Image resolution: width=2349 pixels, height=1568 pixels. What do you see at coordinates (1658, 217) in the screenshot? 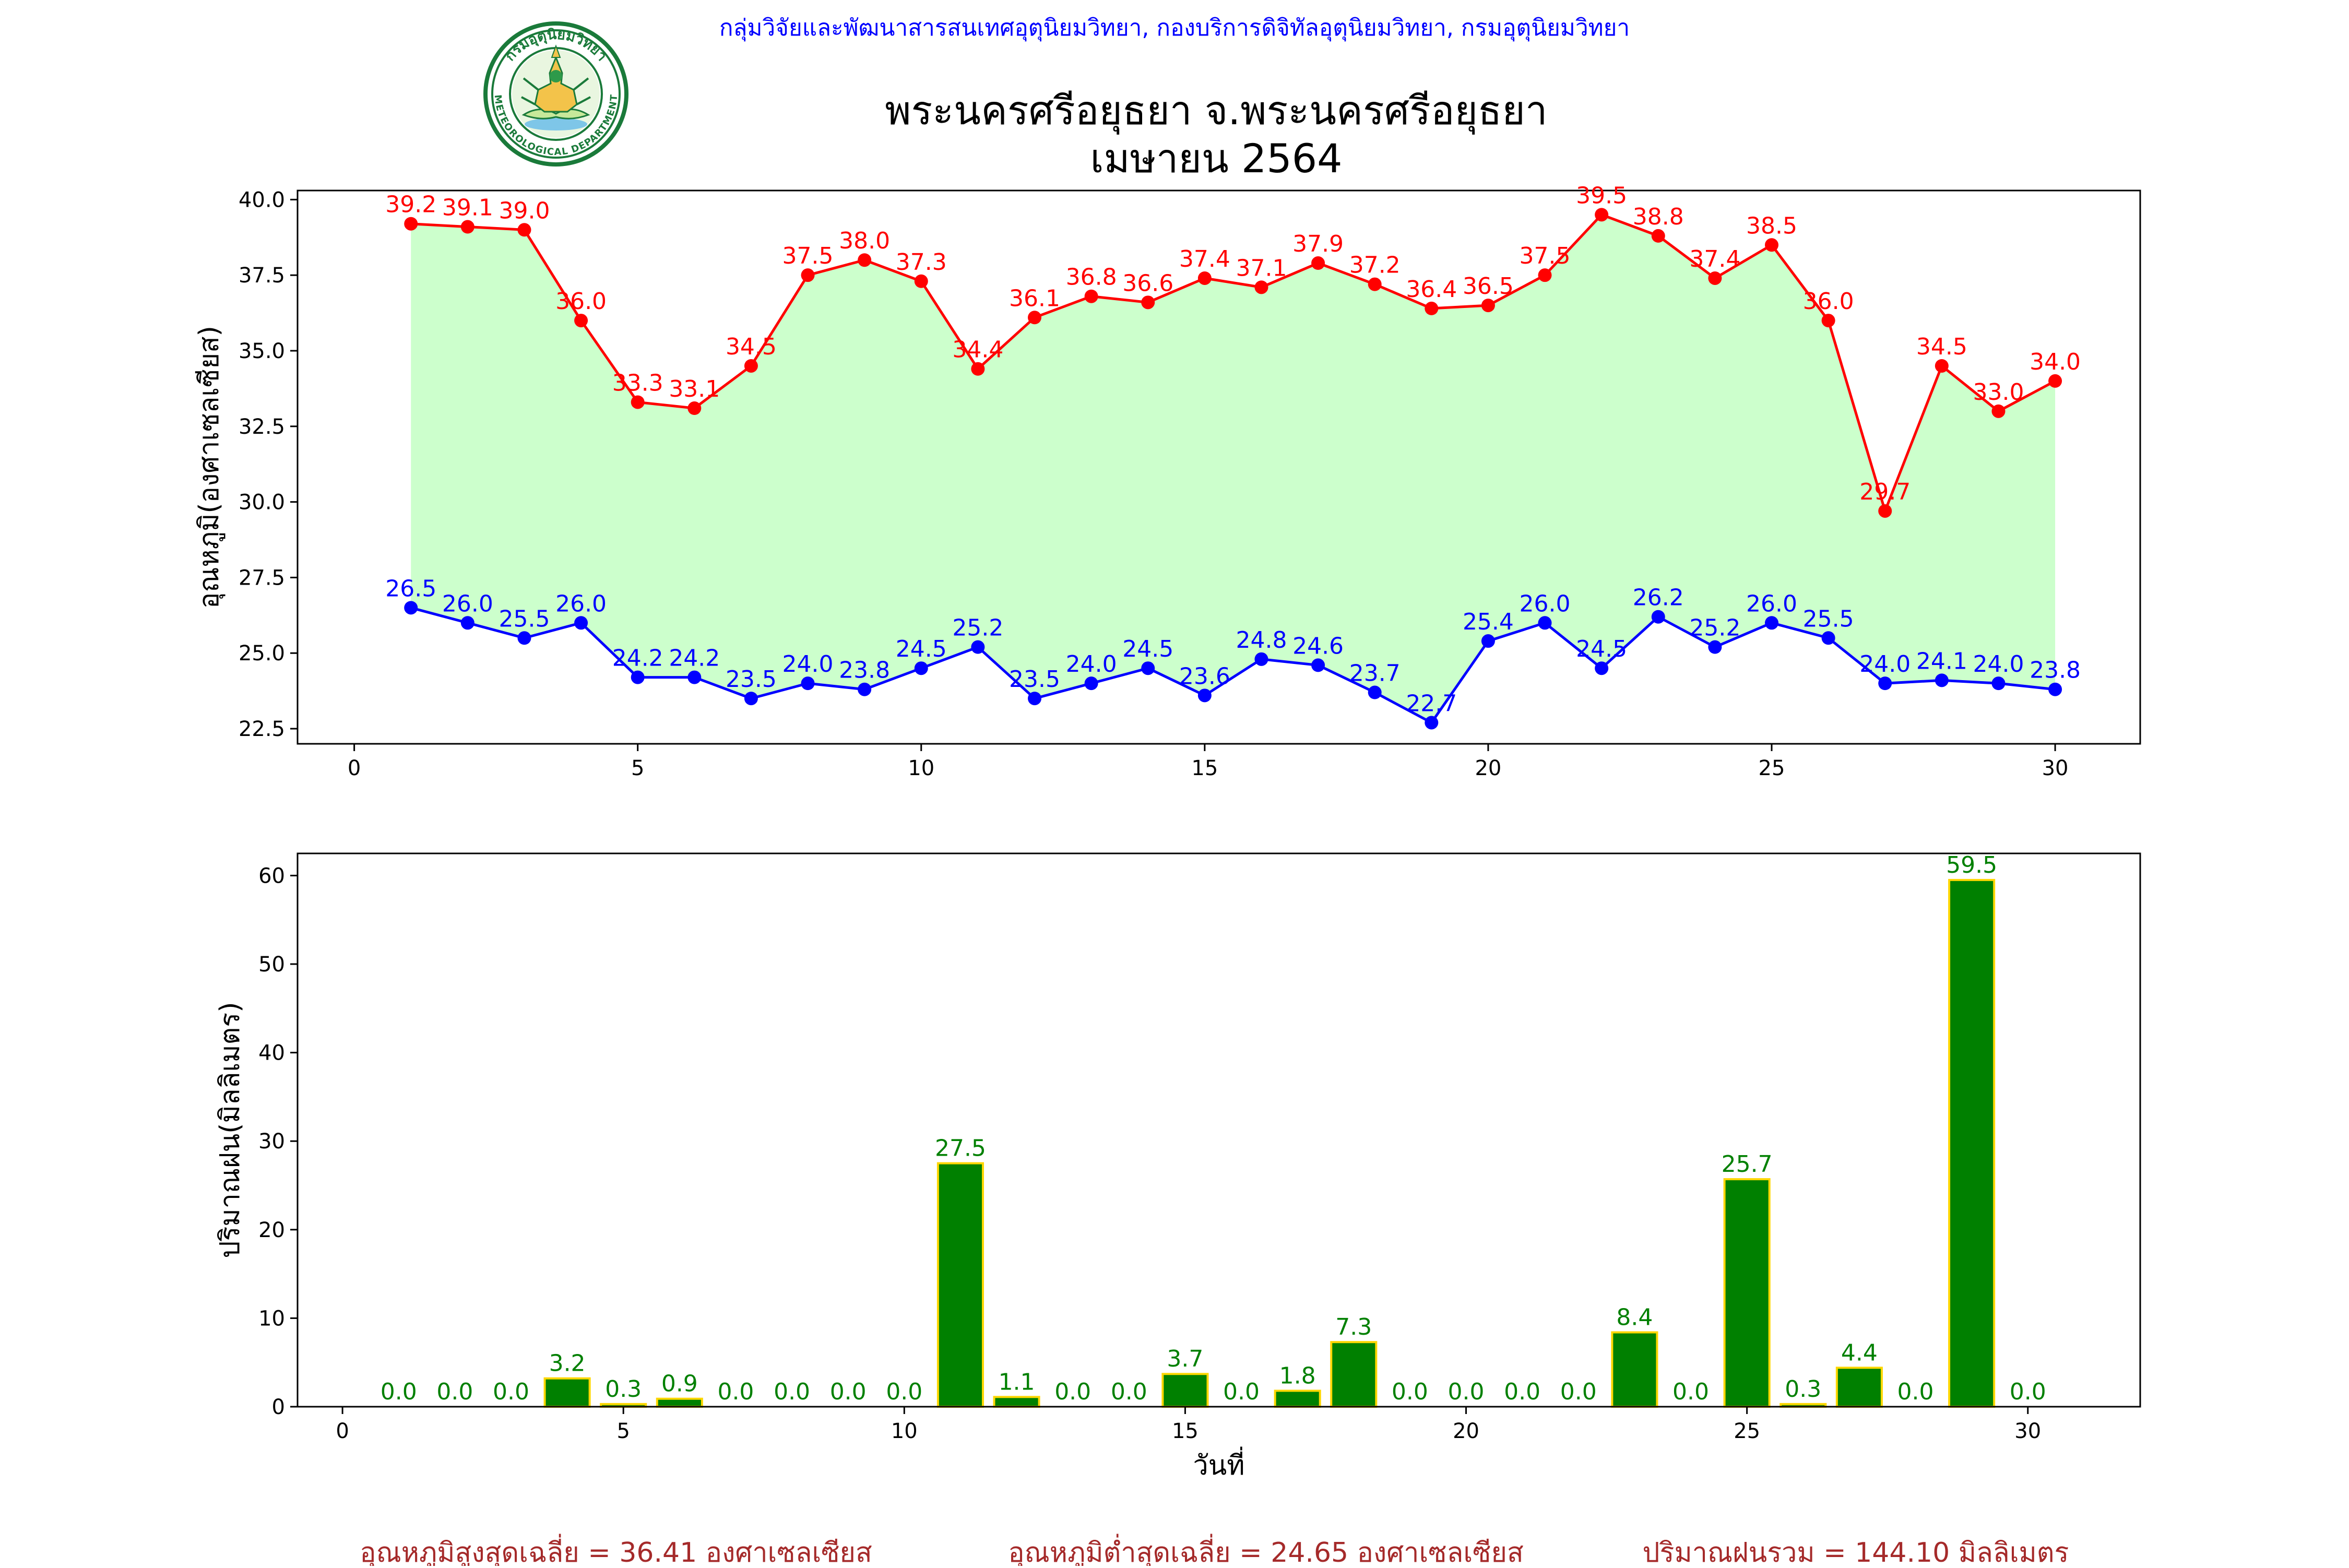
I see `max-temperature-label: 38.8` at bounding box center [1658, 217].